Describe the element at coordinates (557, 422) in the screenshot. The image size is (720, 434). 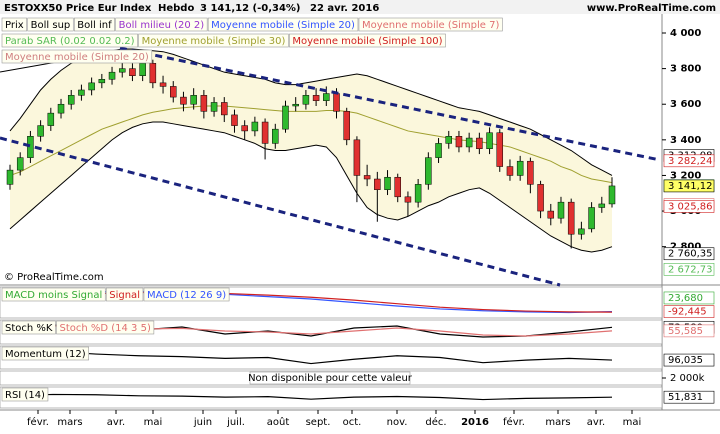
I see `x-tick-label: mars` at that location.